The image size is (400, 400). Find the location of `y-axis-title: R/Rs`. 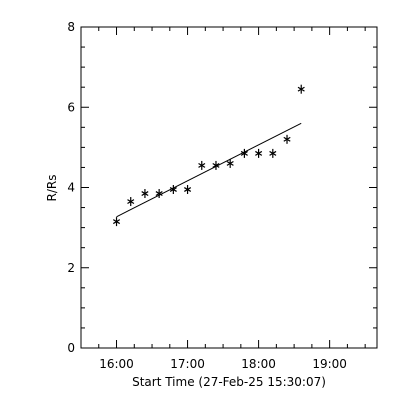

y-axis-title: R/Rs is located at coordinates (52, 188).